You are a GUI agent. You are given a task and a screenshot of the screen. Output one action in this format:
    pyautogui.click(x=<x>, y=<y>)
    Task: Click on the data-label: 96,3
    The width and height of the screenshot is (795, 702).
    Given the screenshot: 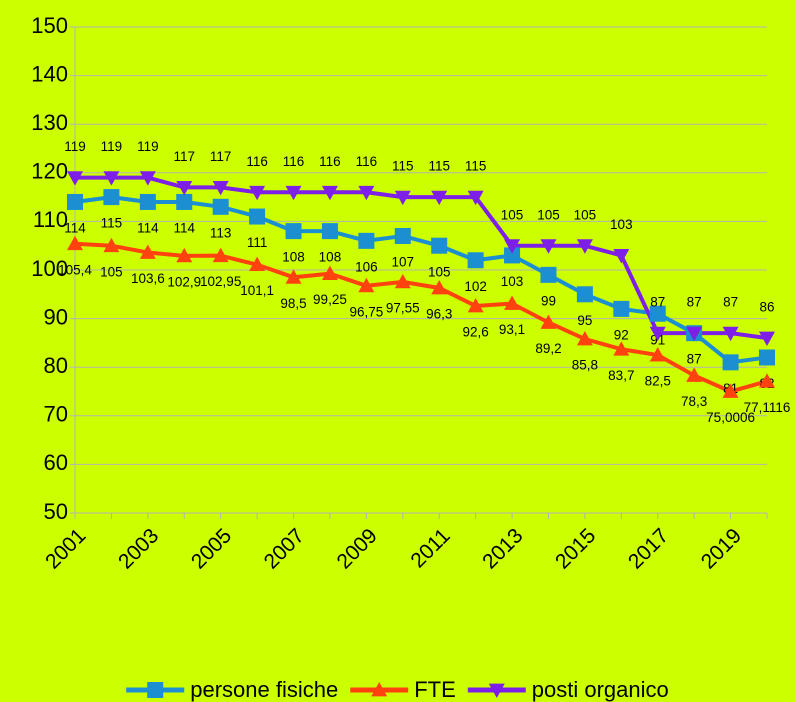 What is the action you would take?
    pyautogui.click(x=439, y=314)
    